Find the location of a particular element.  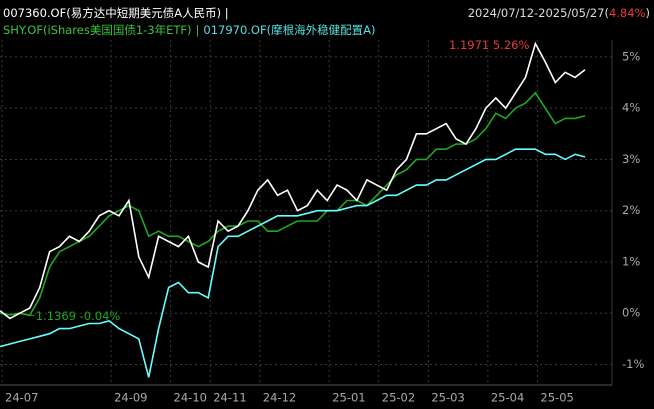

y-tick-label: 4% is located at coordinates (631, 108).